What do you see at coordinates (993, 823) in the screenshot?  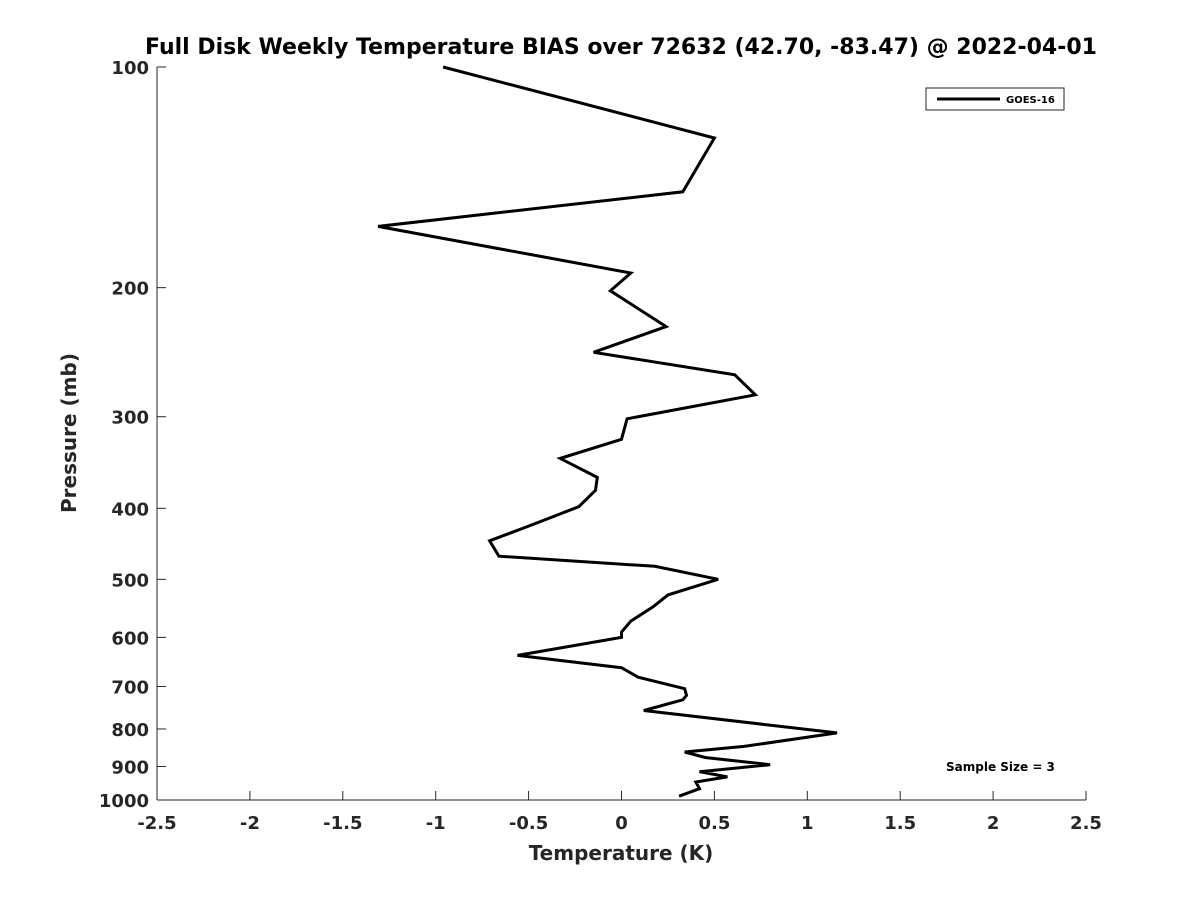 I see `x-tick-label: 2` at bounding box center [993, 823].